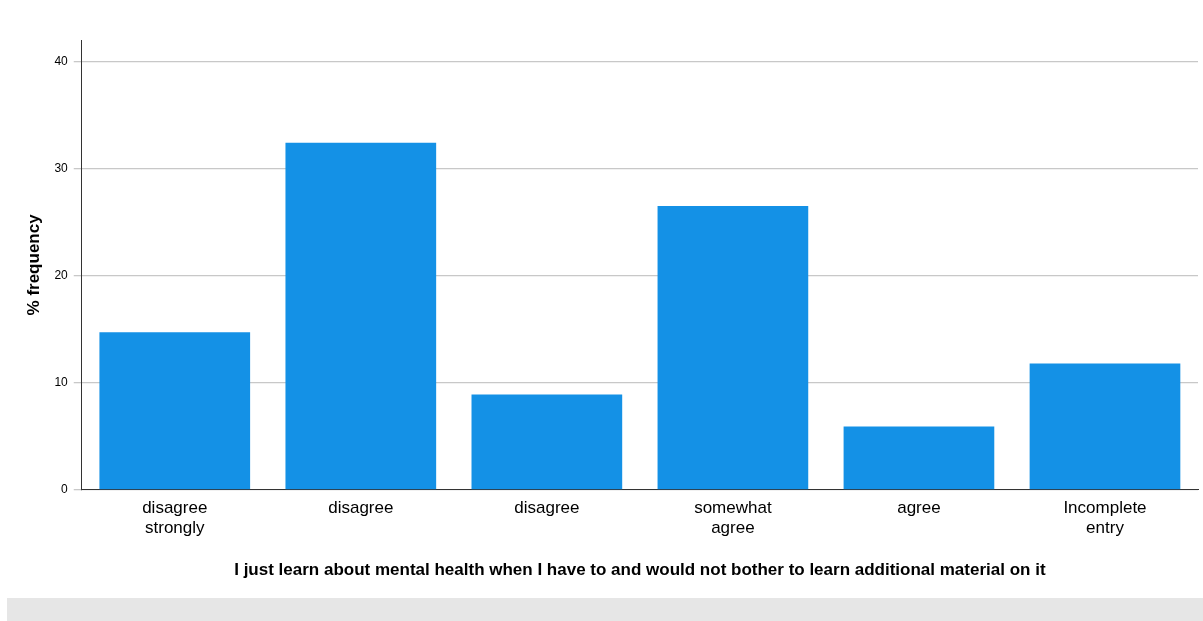 This screenshot has width=1203, height=621. What do you see at coordinates (175, 517) in the screenshot?
I see `x-tick-label: disagree strongly` at bounding box center [175, 517].